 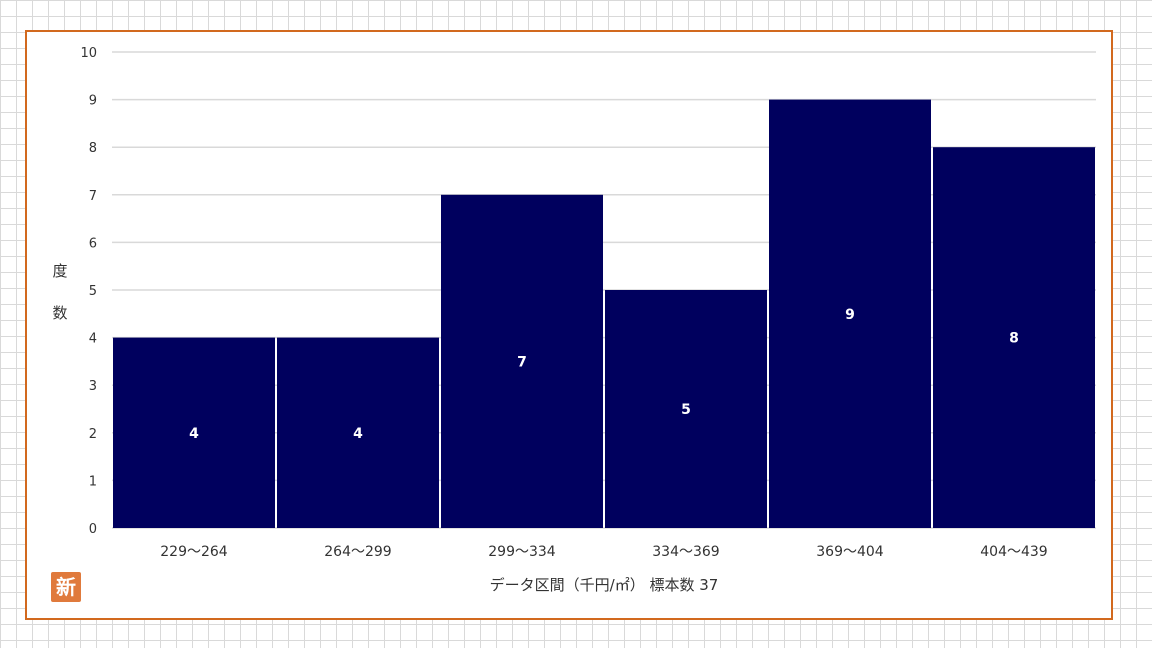 What do you see at coordinates (66, 587) in the screenshot?
I see `logo-badge: 新` at bounding box center [66, 587].